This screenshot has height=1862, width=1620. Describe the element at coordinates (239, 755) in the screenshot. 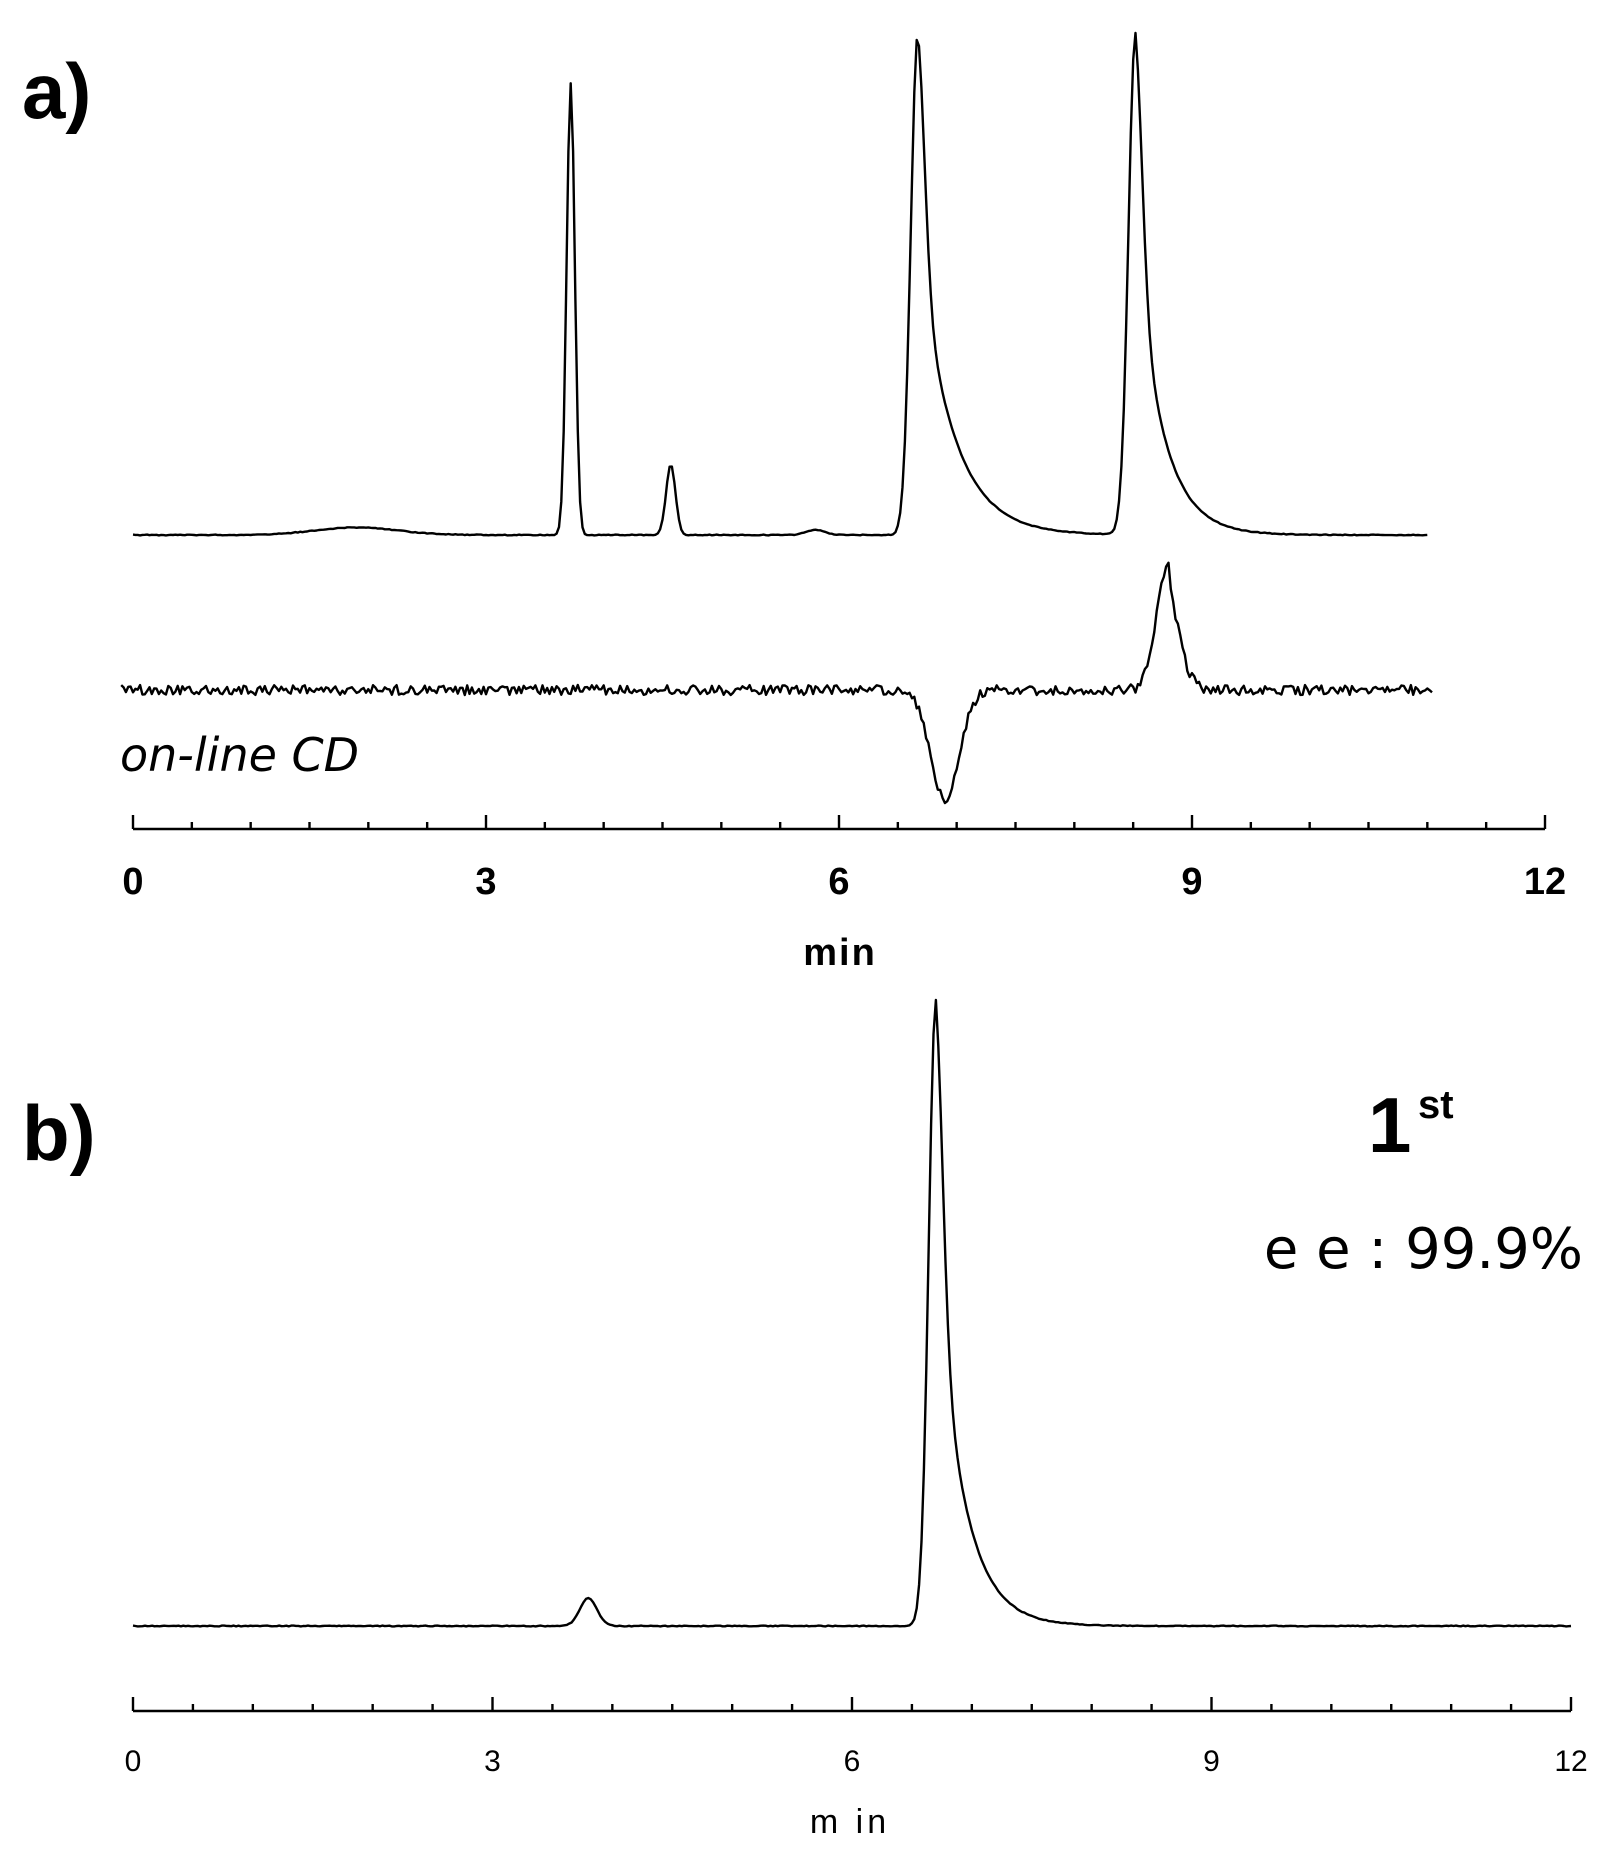

I see `cd-trace-label: on-line CD` at that location.